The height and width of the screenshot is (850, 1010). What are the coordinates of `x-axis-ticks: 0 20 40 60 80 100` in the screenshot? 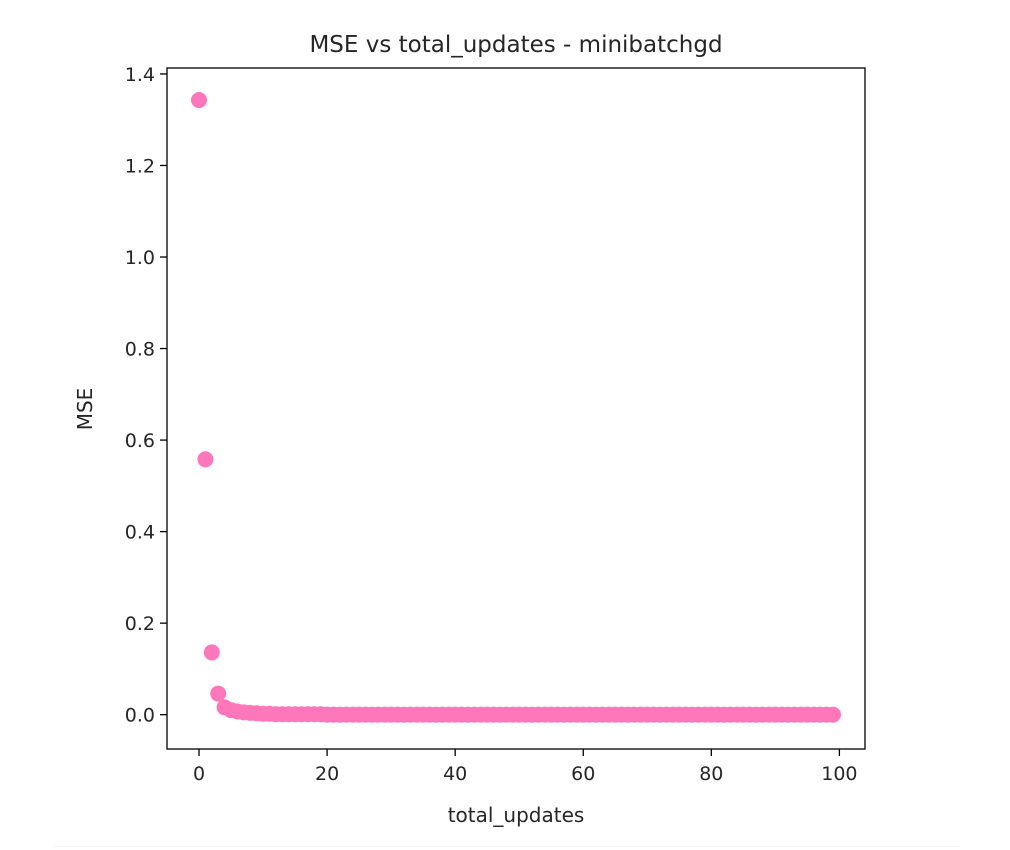 It's located at (525, 767).